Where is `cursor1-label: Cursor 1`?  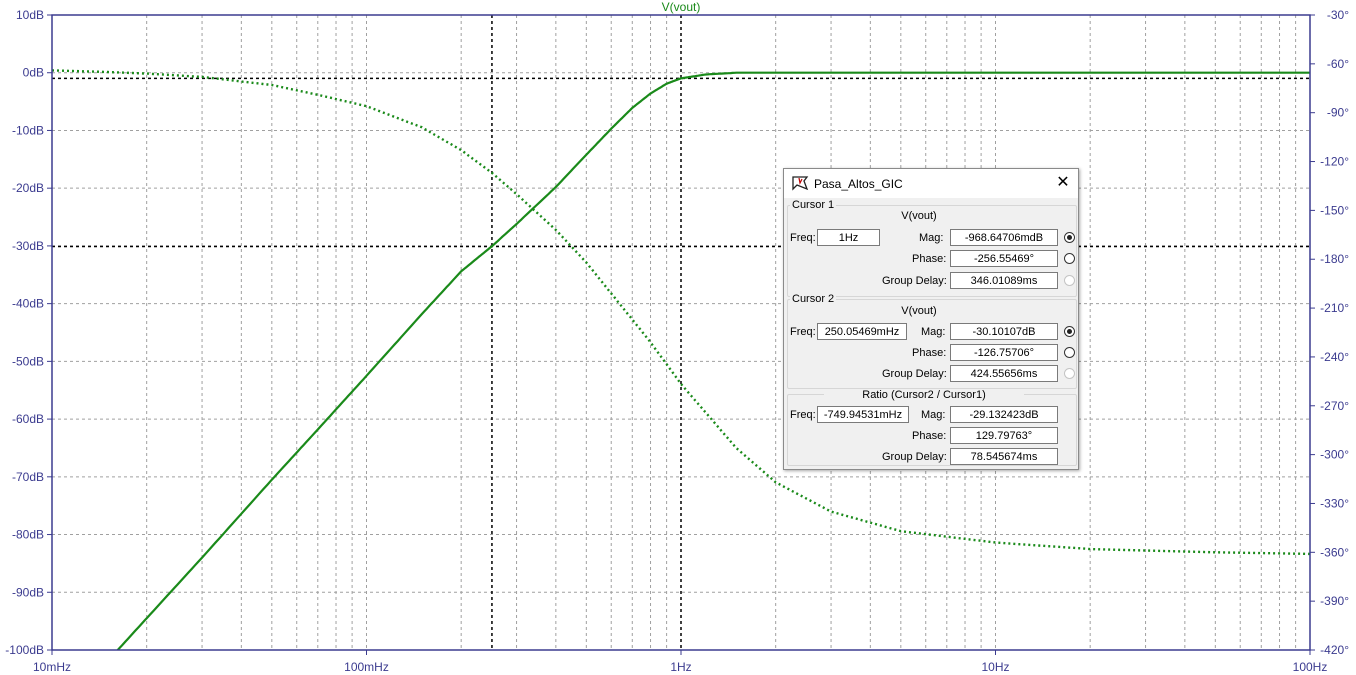
cursor1-label: Cursor 1 is located at coordinates (813, 205).